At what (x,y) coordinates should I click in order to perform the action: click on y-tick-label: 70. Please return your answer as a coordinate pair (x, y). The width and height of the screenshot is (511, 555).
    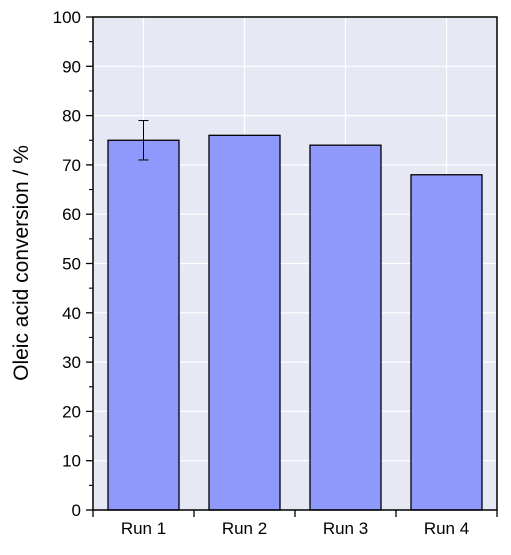
    Looking at the image, I should click on (71, 165).